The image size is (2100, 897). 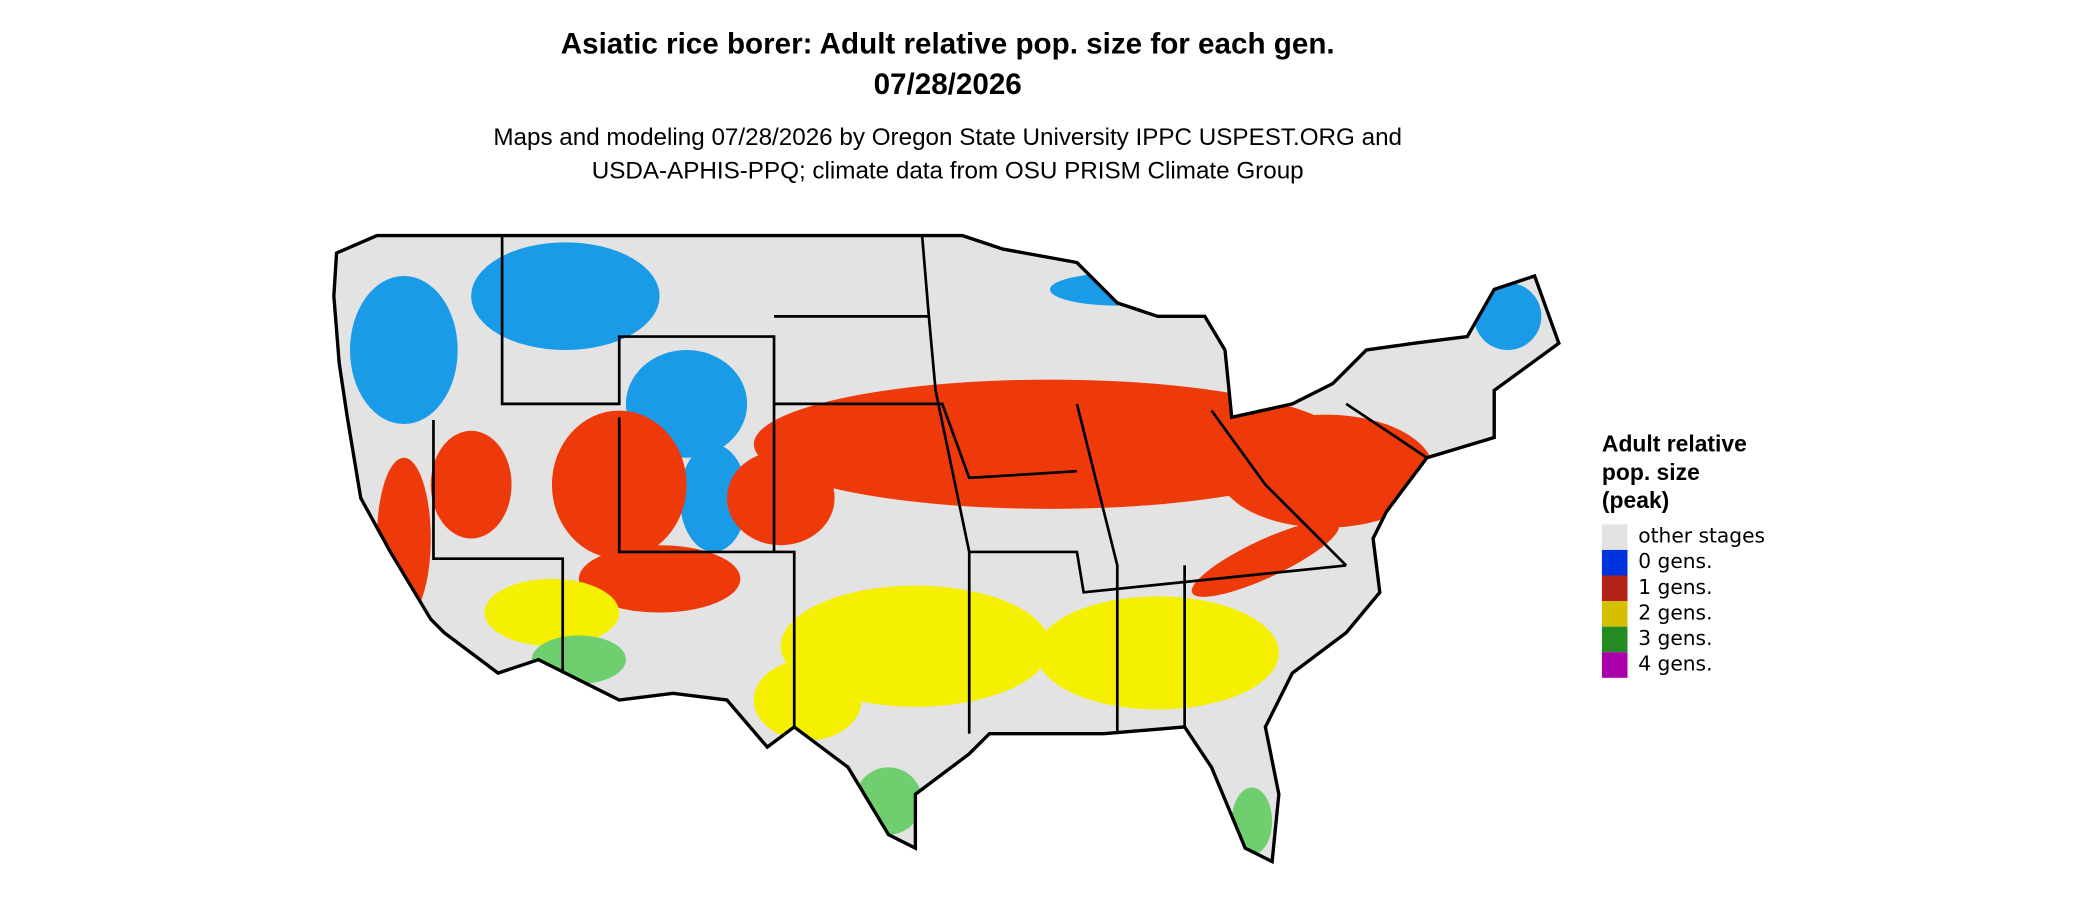 What do you see at coordinates (1675, 587) in the screenshot?
I see `legend-label: 1 gens.` at bounding box center [1675, 587].